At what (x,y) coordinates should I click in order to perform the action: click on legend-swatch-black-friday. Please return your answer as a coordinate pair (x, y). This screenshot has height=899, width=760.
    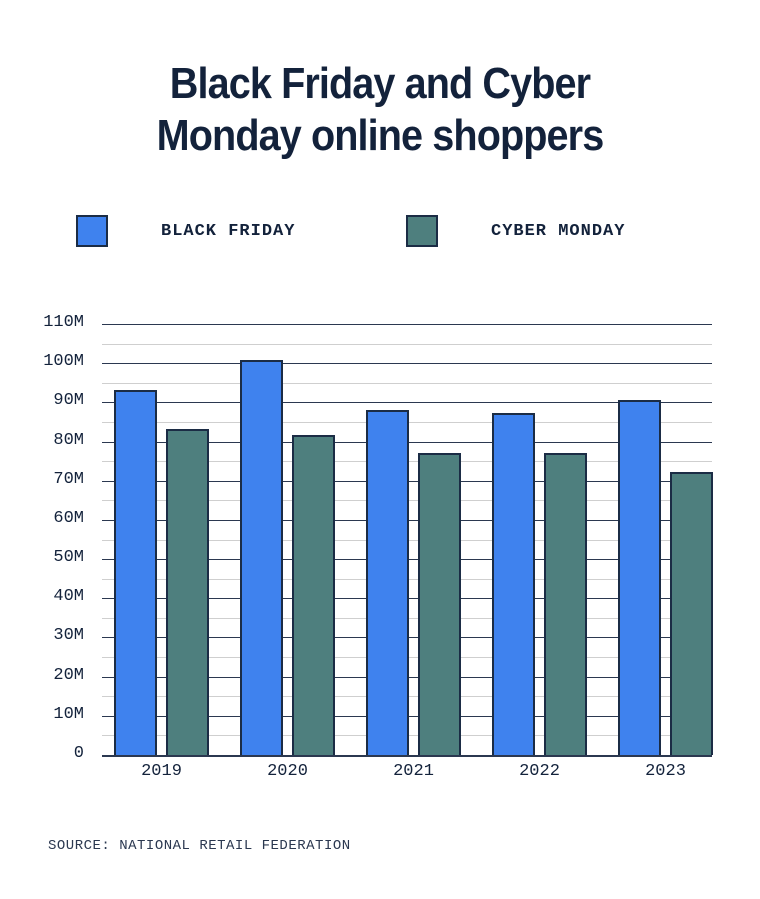
    Looking at the image, I should click on (92, 231).